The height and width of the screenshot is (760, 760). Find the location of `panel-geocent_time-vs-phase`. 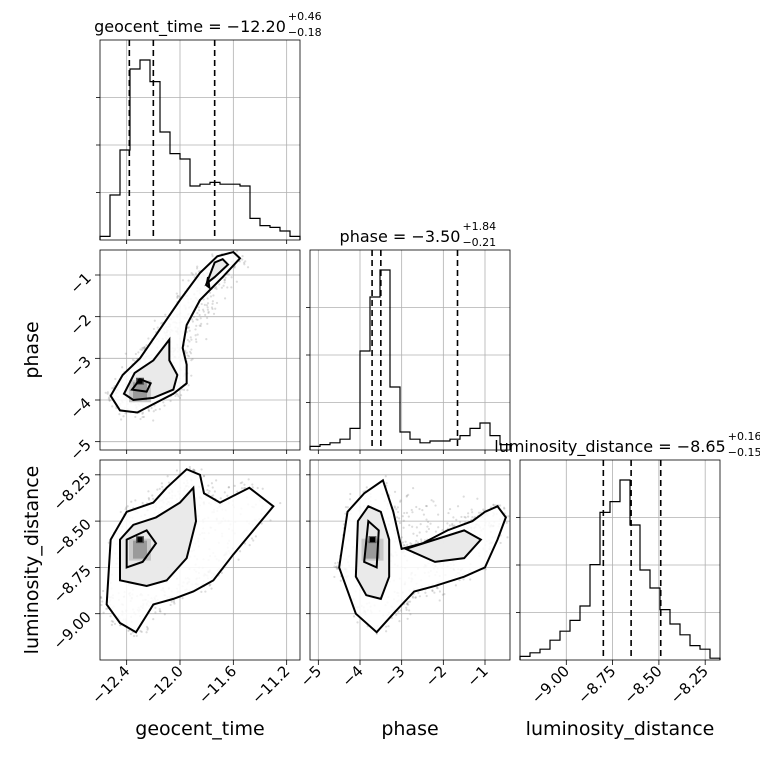

panel-geocent_time-vs-phase is located at coordinates (200, 349).